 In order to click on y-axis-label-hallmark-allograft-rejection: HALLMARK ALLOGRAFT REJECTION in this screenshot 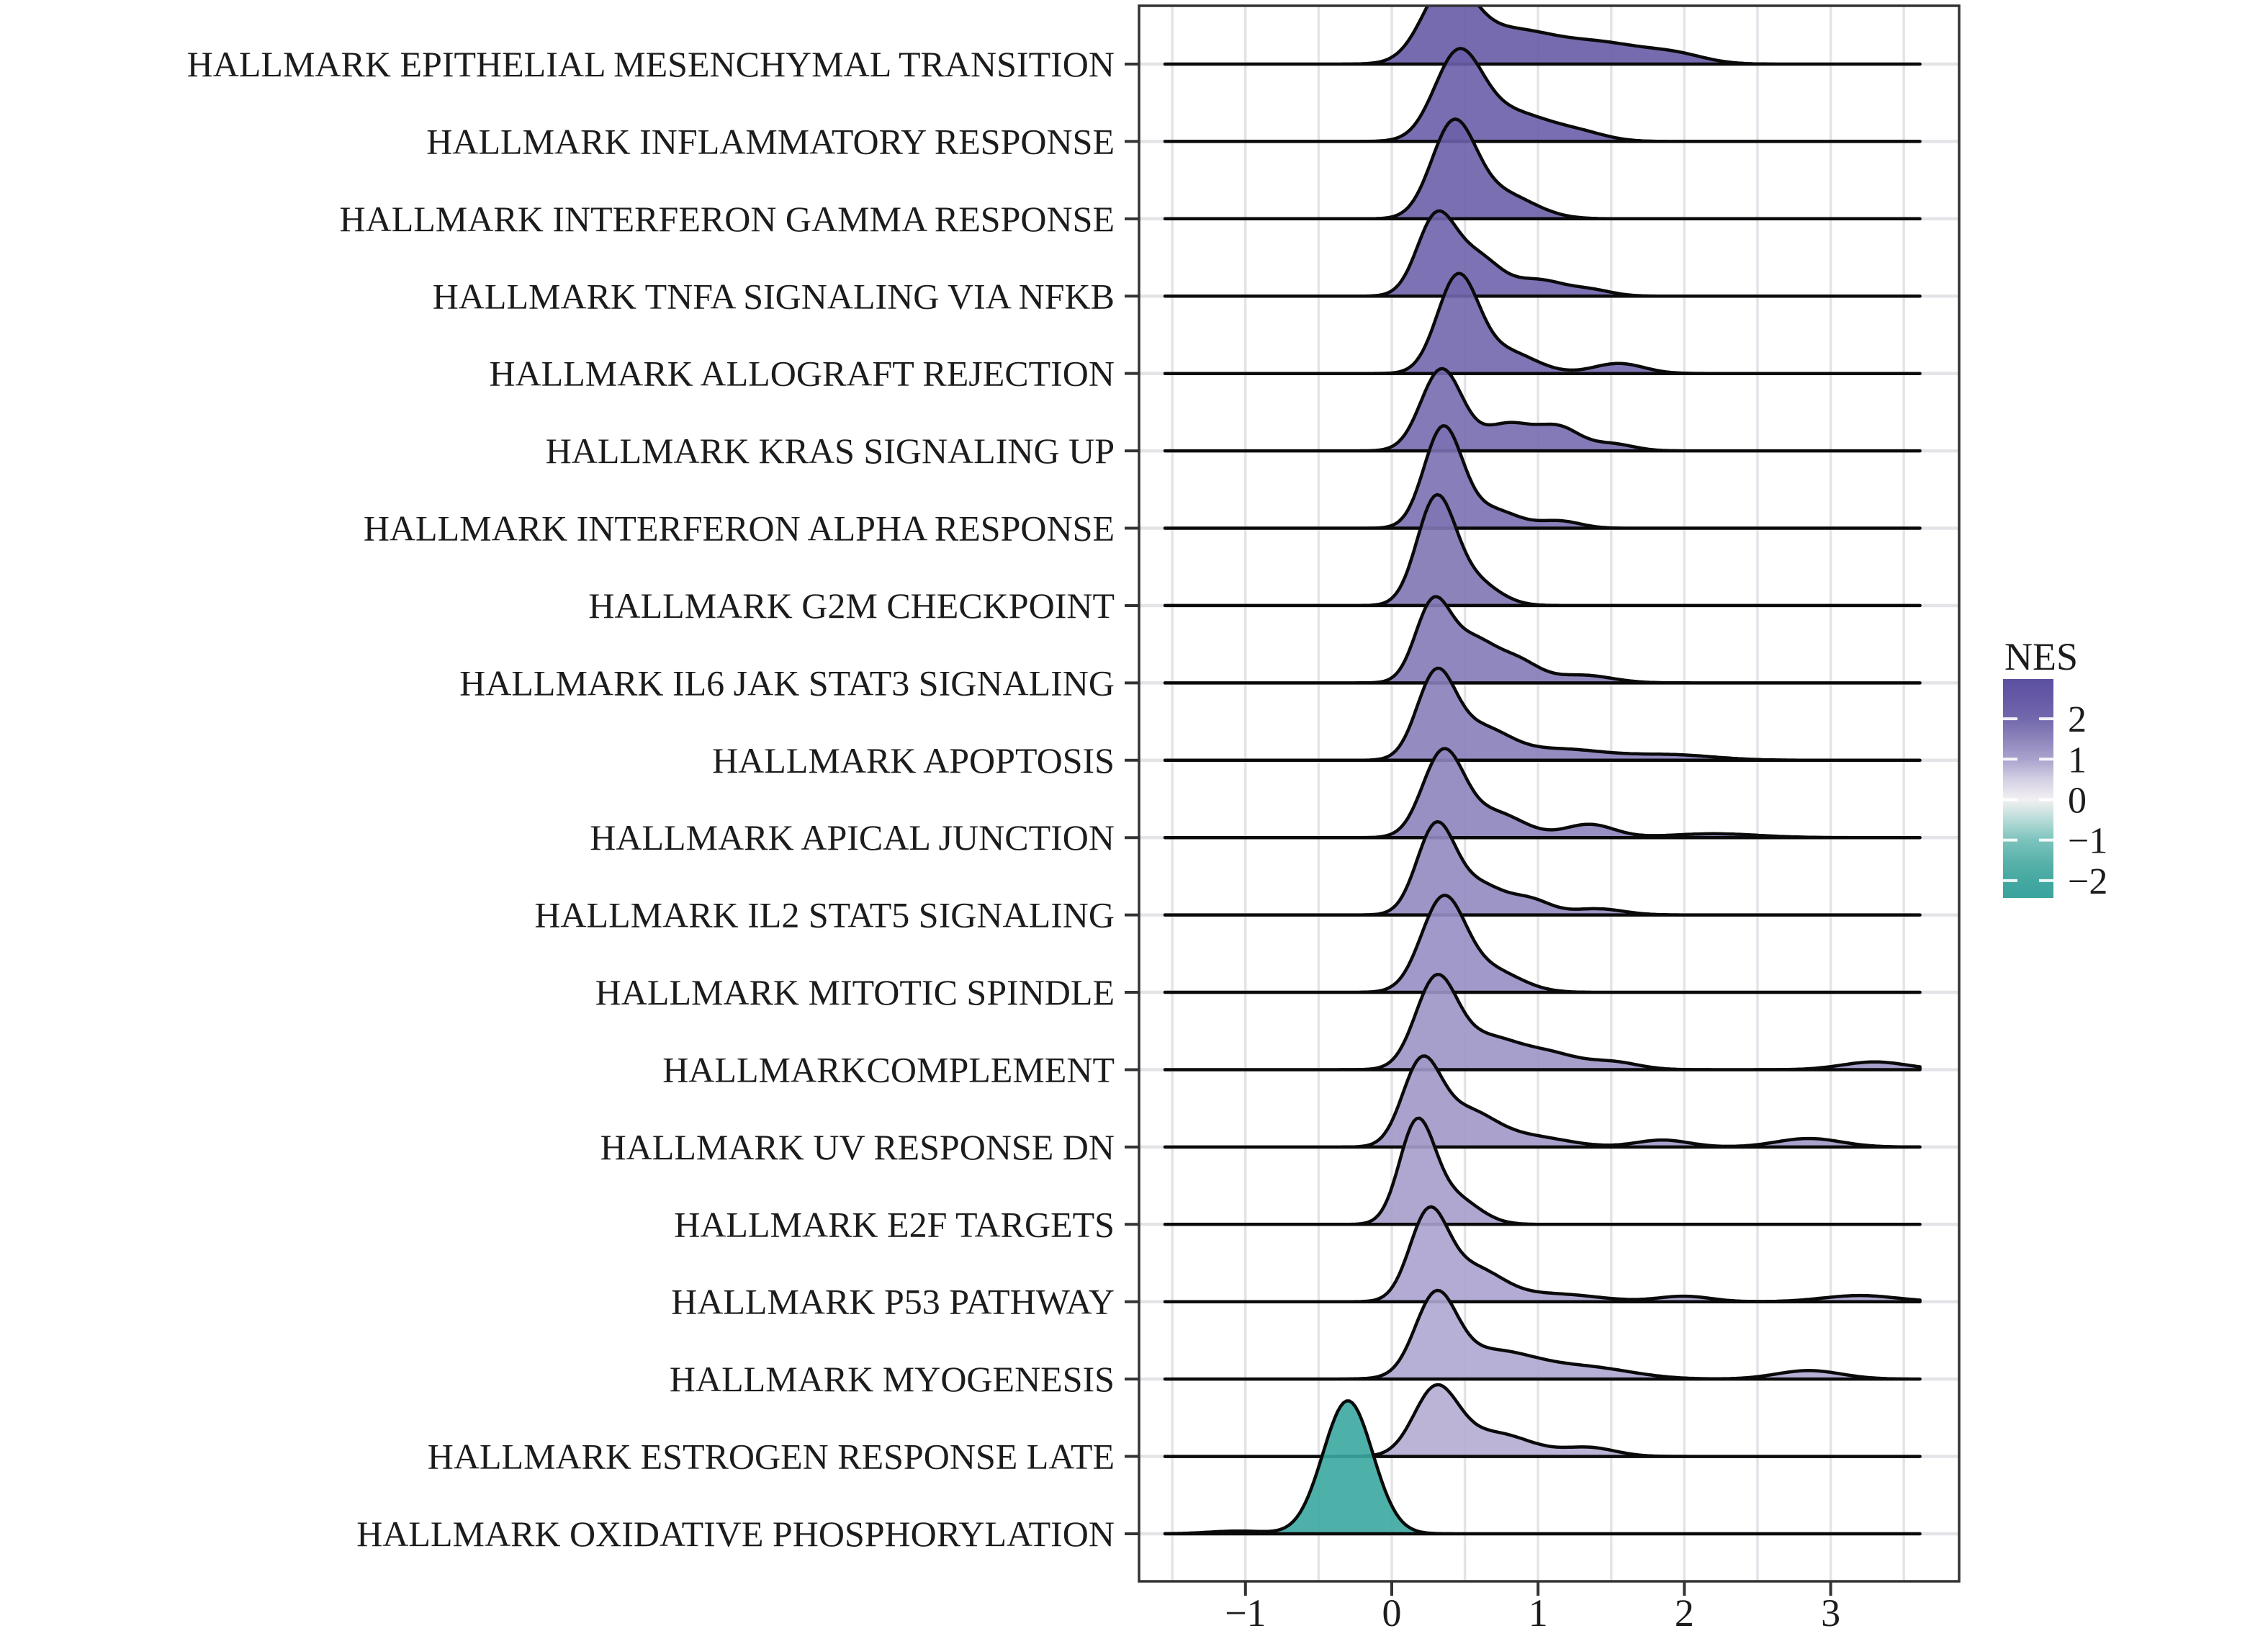, I will do `click(802, 374)`.